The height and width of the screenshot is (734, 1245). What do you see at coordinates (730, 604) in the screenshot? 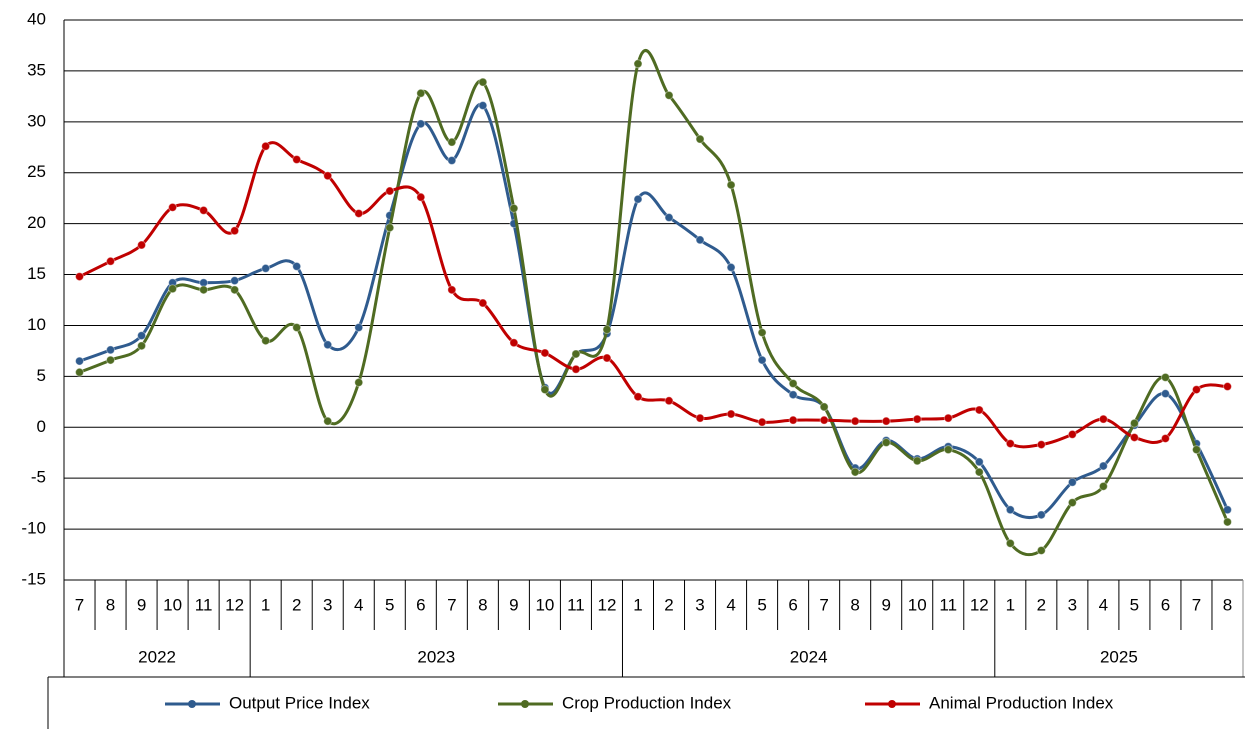
I see `x-tick-label: 4` at bounding box center [730, 604].